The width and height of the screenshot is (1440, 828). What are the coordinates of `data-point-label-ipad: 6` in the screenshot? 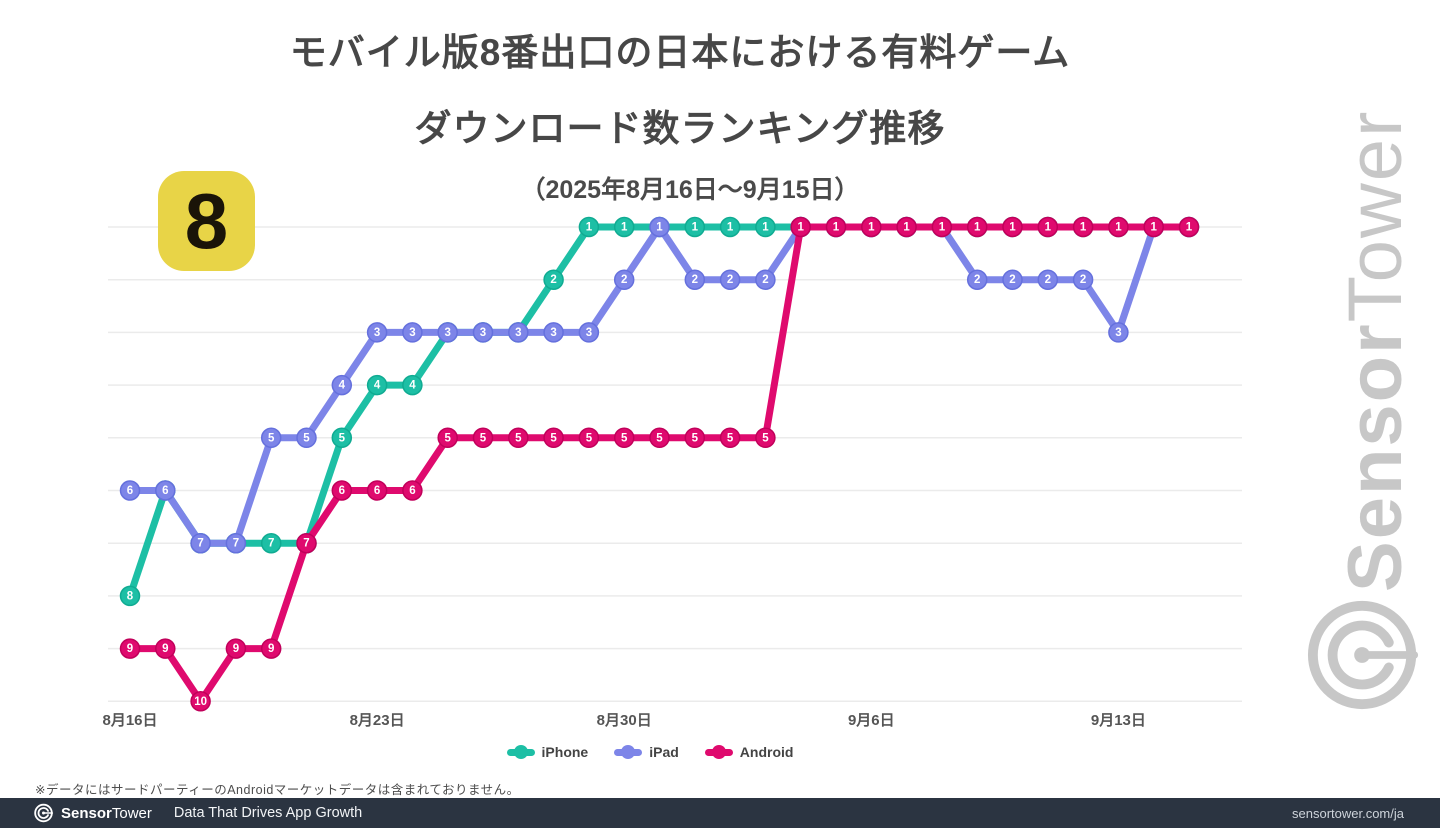 It's located at (165, 491).